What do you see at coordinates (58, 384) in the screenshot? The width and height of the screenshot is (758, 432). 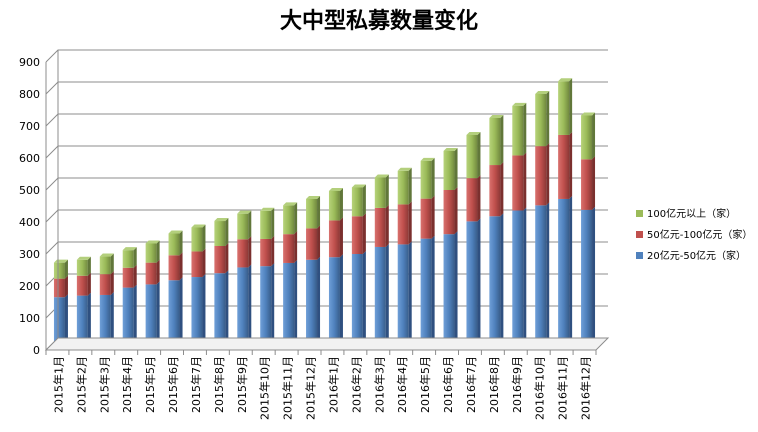 I see `x-tick-label: 2015年1月` at bounding box center [58, 384].